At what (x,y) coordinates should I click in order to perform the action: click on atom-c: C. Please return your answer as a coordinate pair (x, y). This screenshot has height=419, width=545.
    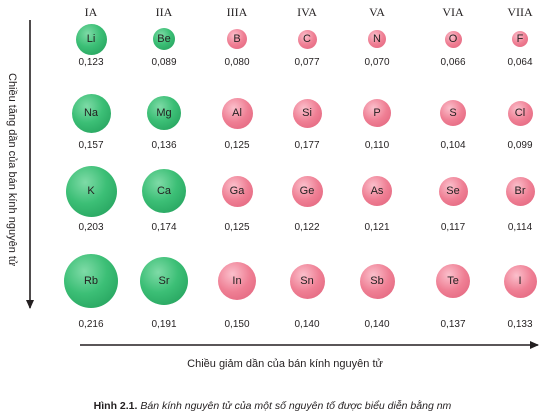
    Looking at the image, I should click on (307, 39).